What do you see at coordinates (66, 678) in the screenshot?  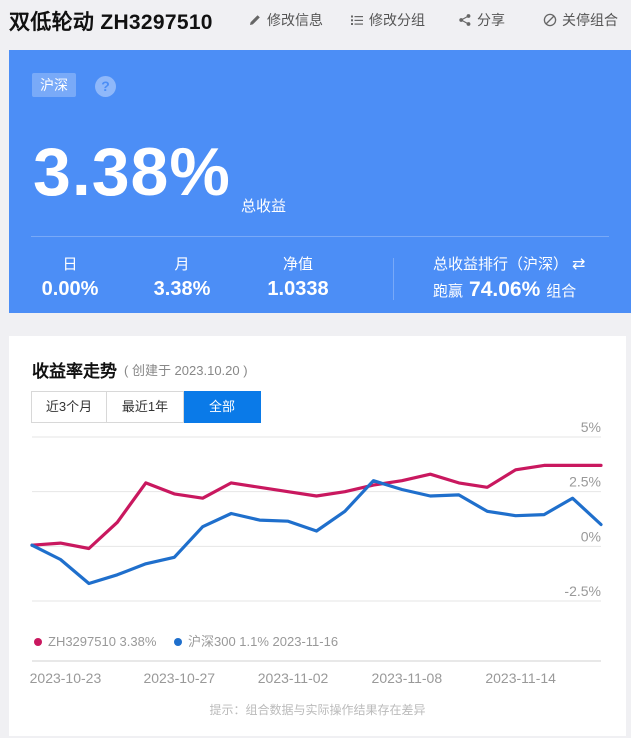 I see `x-tick-label: 2023-10-23` at bounding box center [66, 678].